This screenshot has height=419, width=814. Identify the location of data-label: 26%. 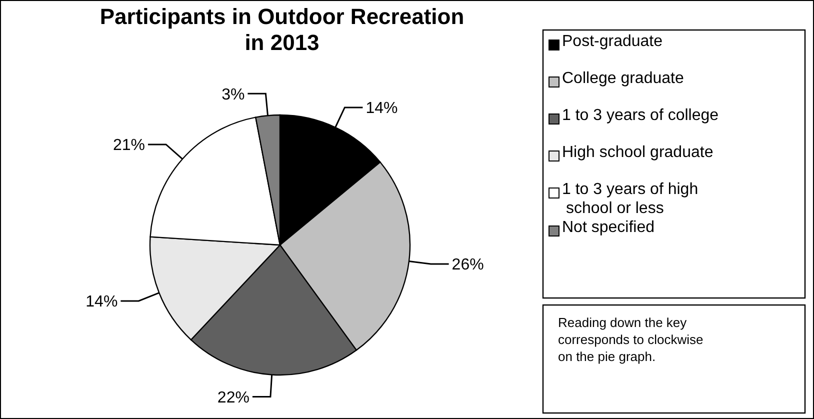
(468, 265).